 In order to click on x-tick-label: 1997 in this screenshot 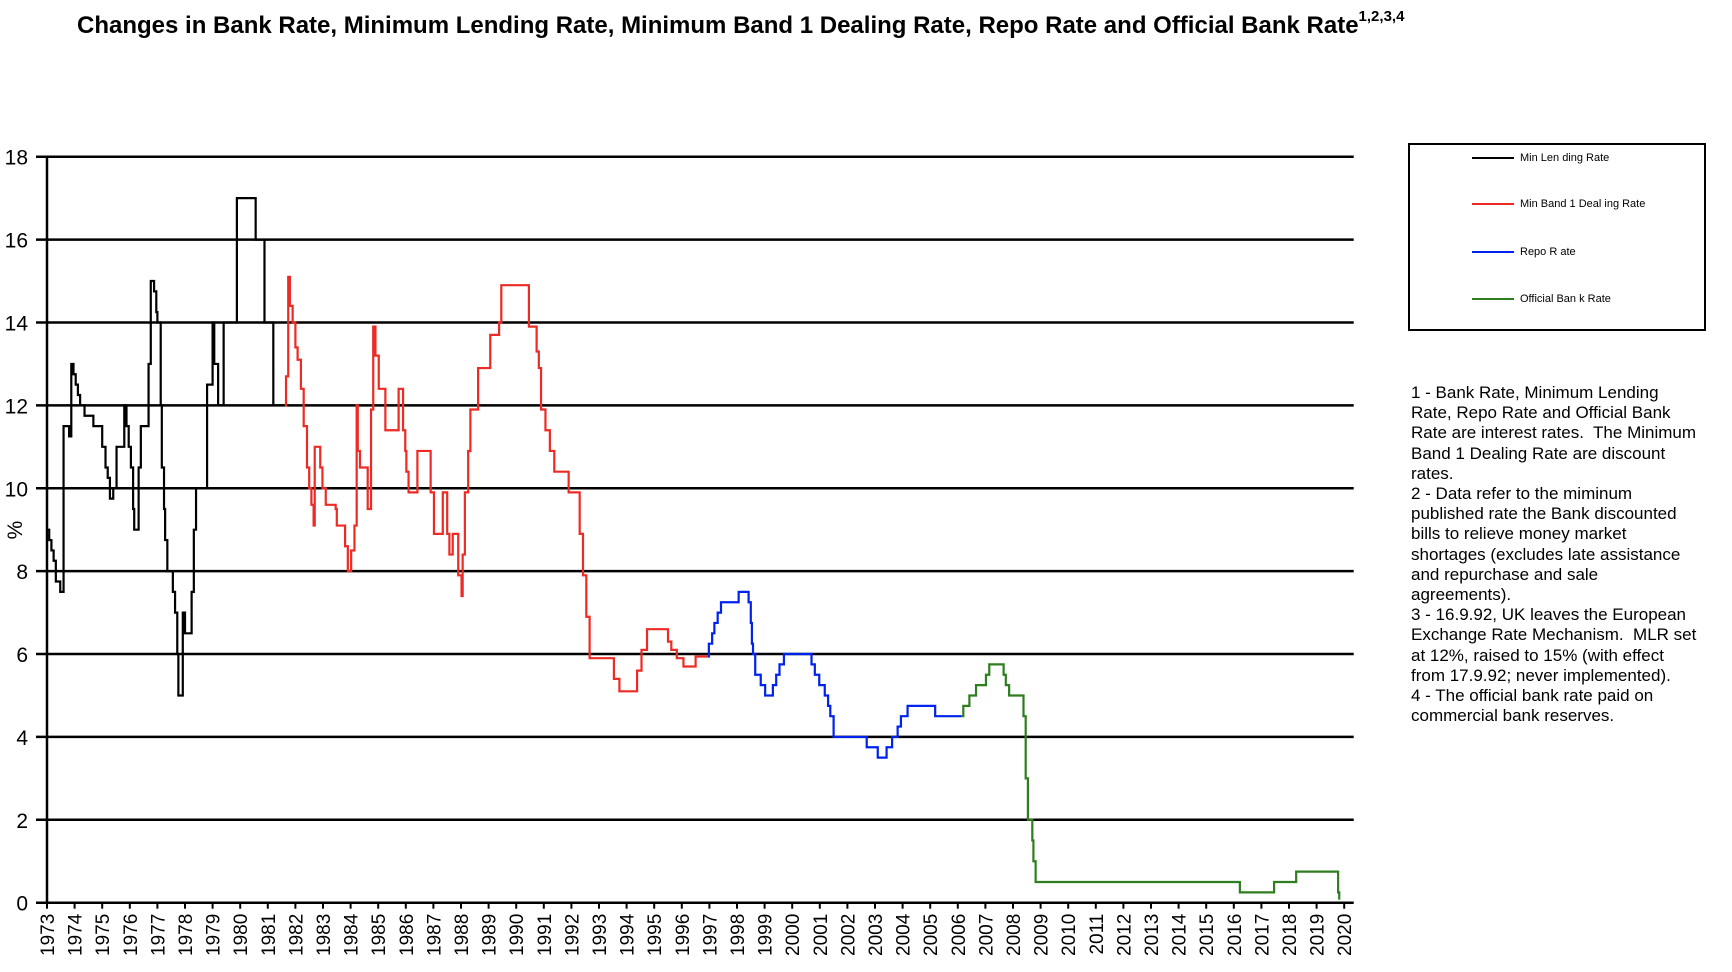, I will do `click(710, 935)`.